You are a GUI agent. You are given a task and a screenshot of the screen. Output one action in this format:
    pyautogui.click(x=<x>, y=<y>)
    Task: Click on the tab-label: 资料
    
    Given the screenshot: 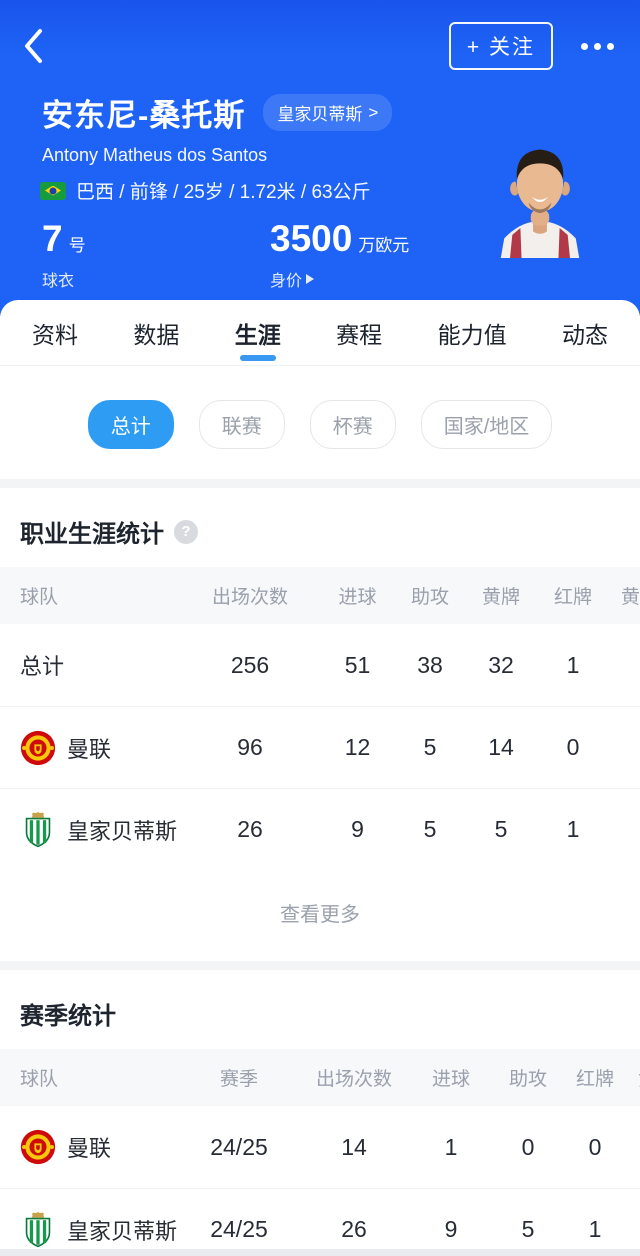 What is the action you would take?
    pyautogui.click(x=55, y=334)
    